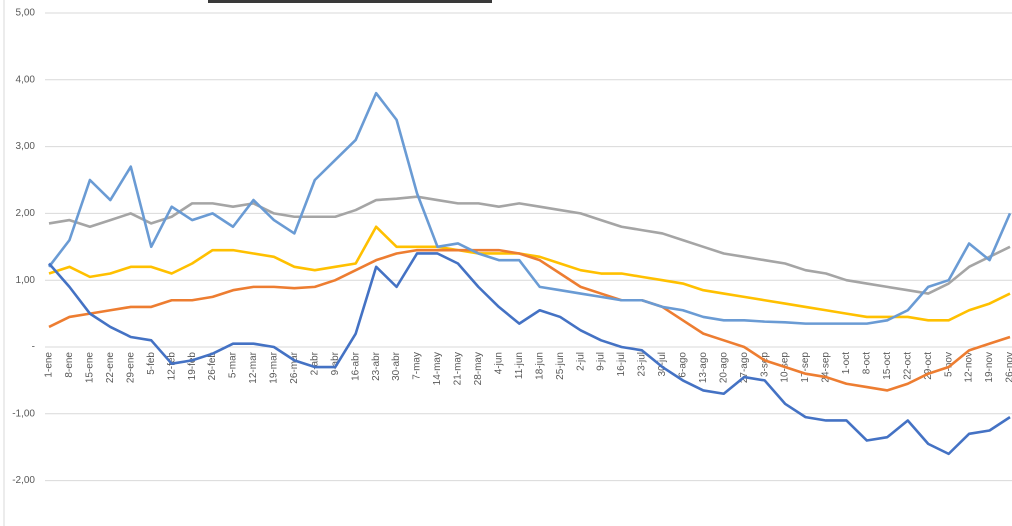  I want to click on x-tick-label: 29-oct, so click(928, 366).